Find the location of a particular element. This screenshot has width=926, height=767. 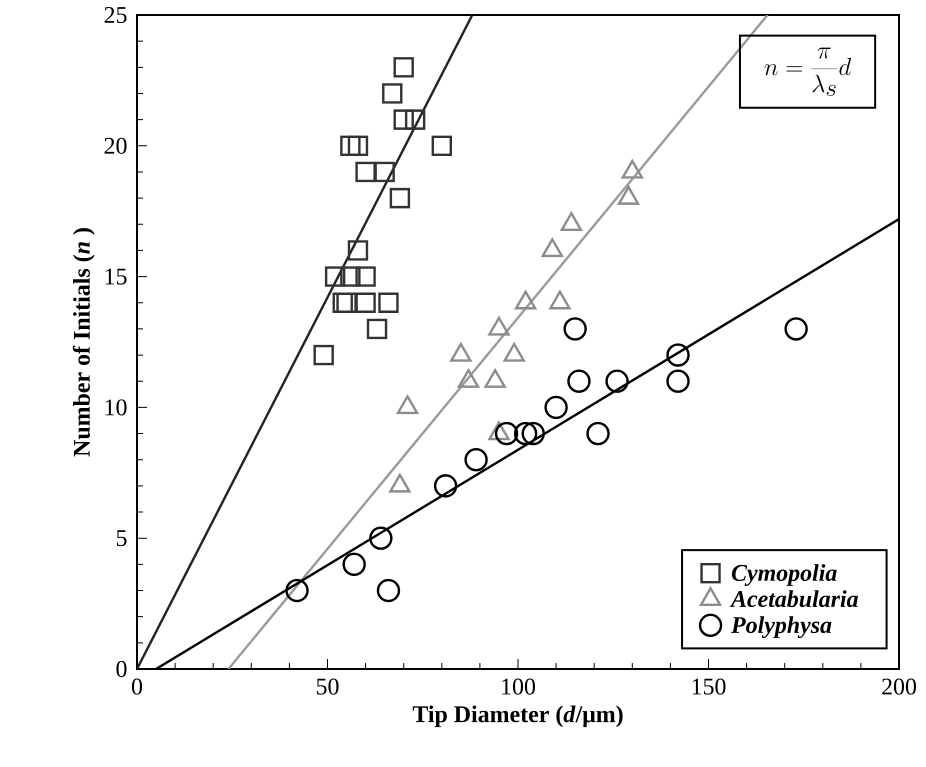

y-tick-label: 10 is located at coordinates (116, 407).